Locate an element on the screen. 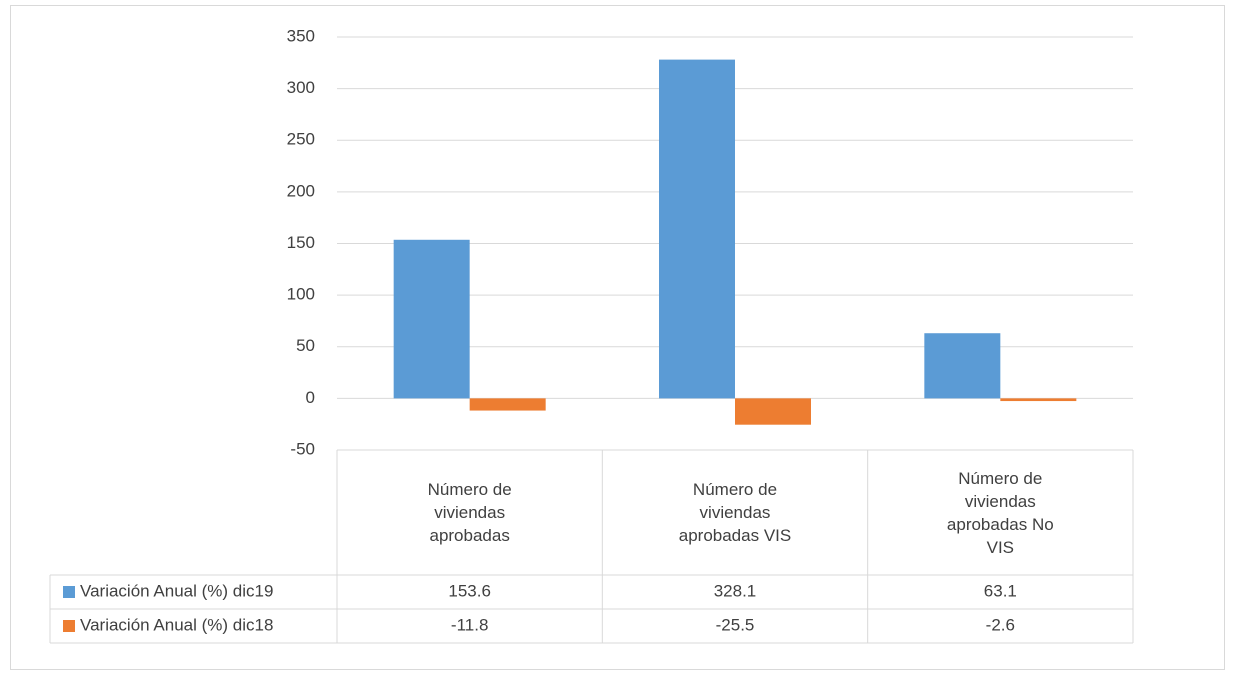  category-text: Número de viviendas aprobadas VIS is located at coordinates (735, 512).